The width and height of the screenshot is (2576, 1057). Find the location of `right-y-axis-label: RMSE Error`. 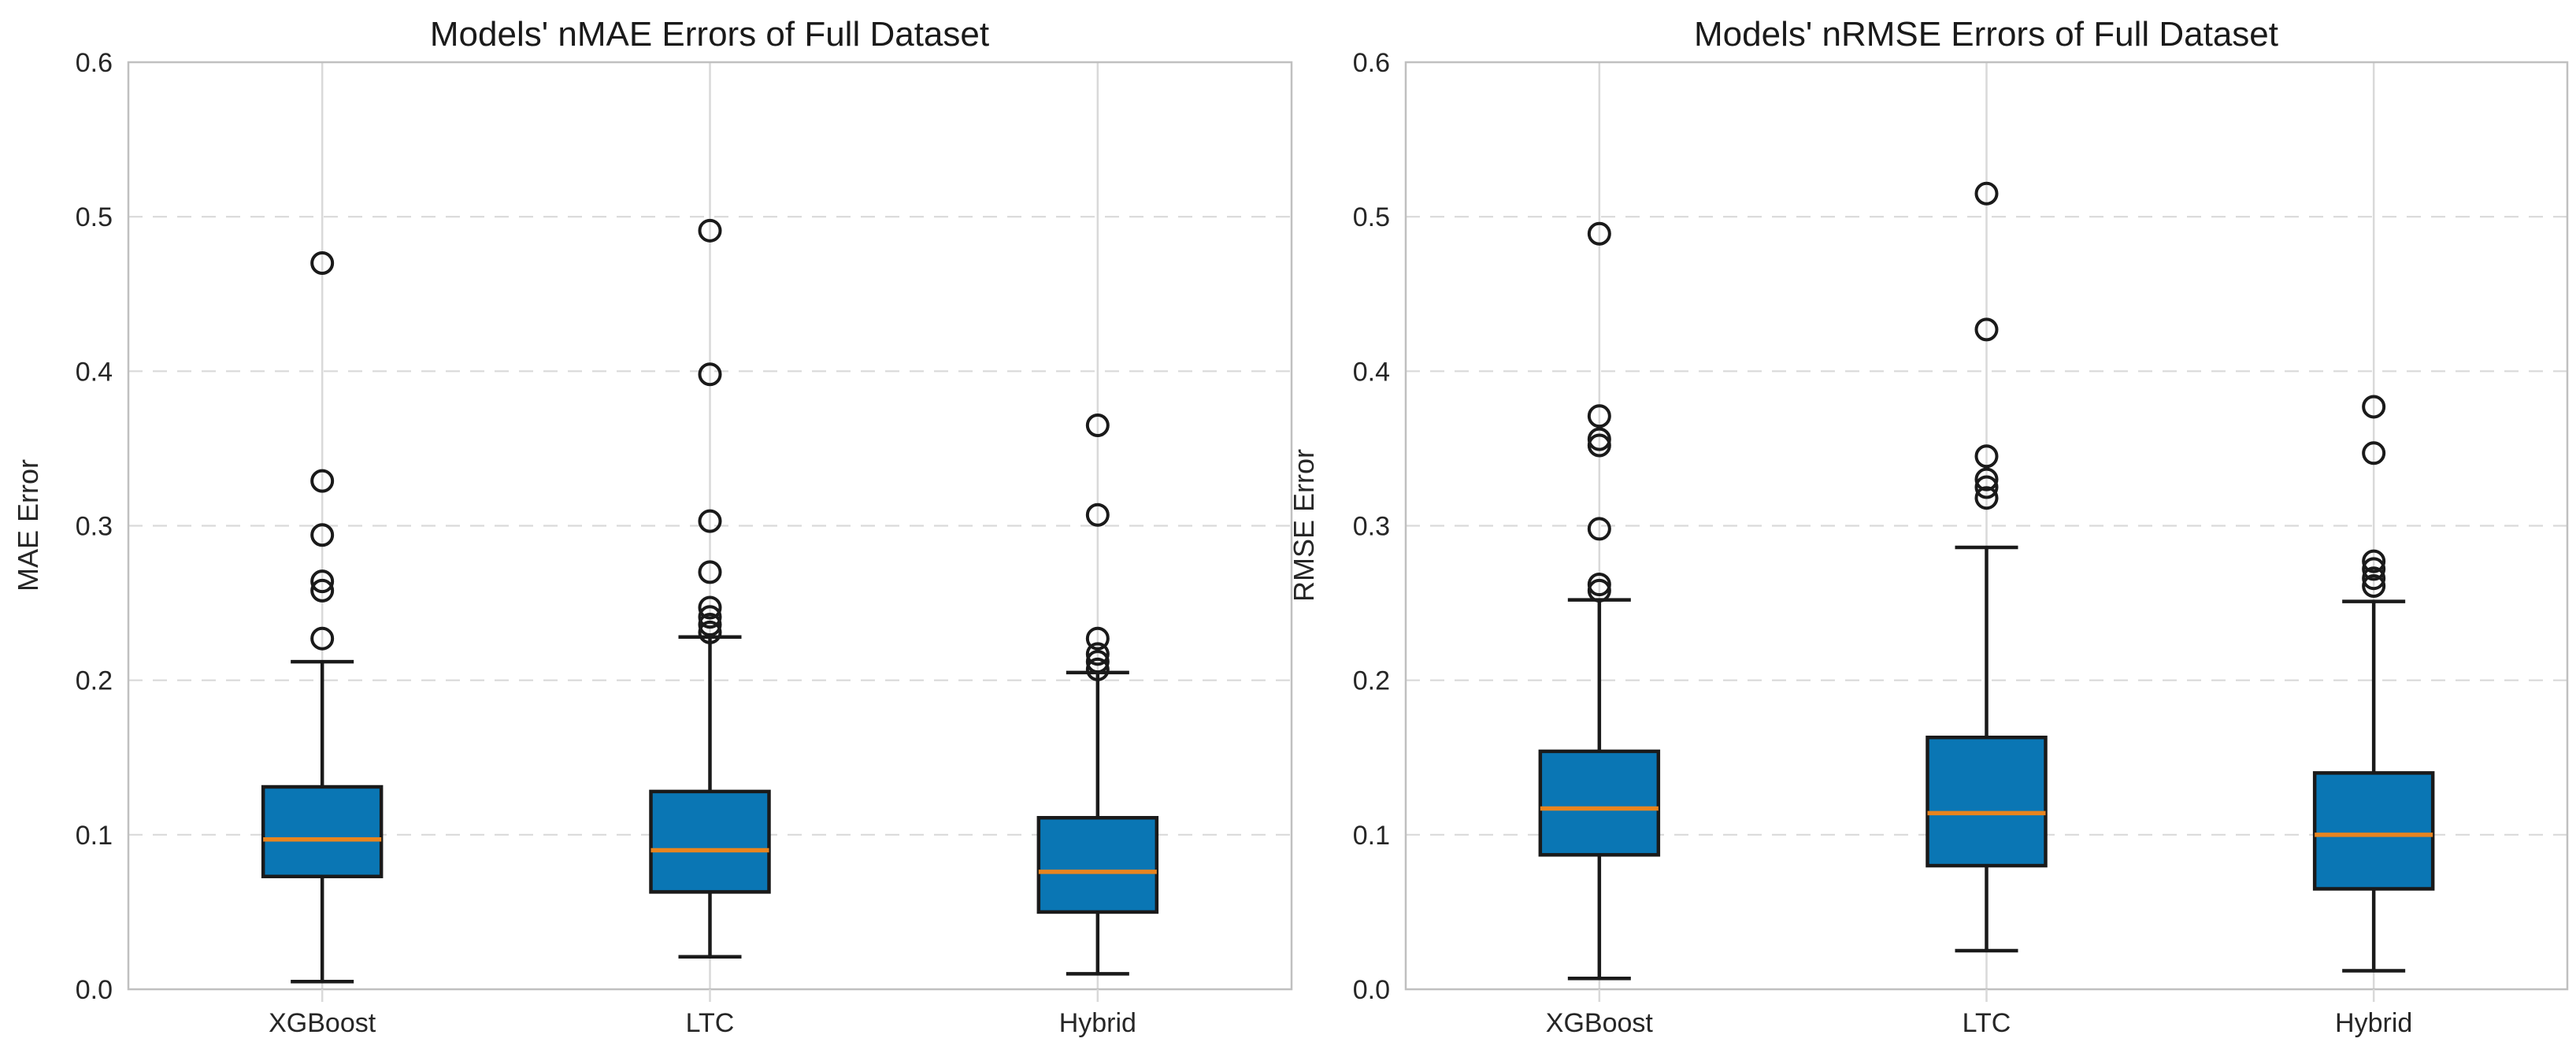

right-y-axis-label: RMSE Error is located at coordinates (1304, 526).